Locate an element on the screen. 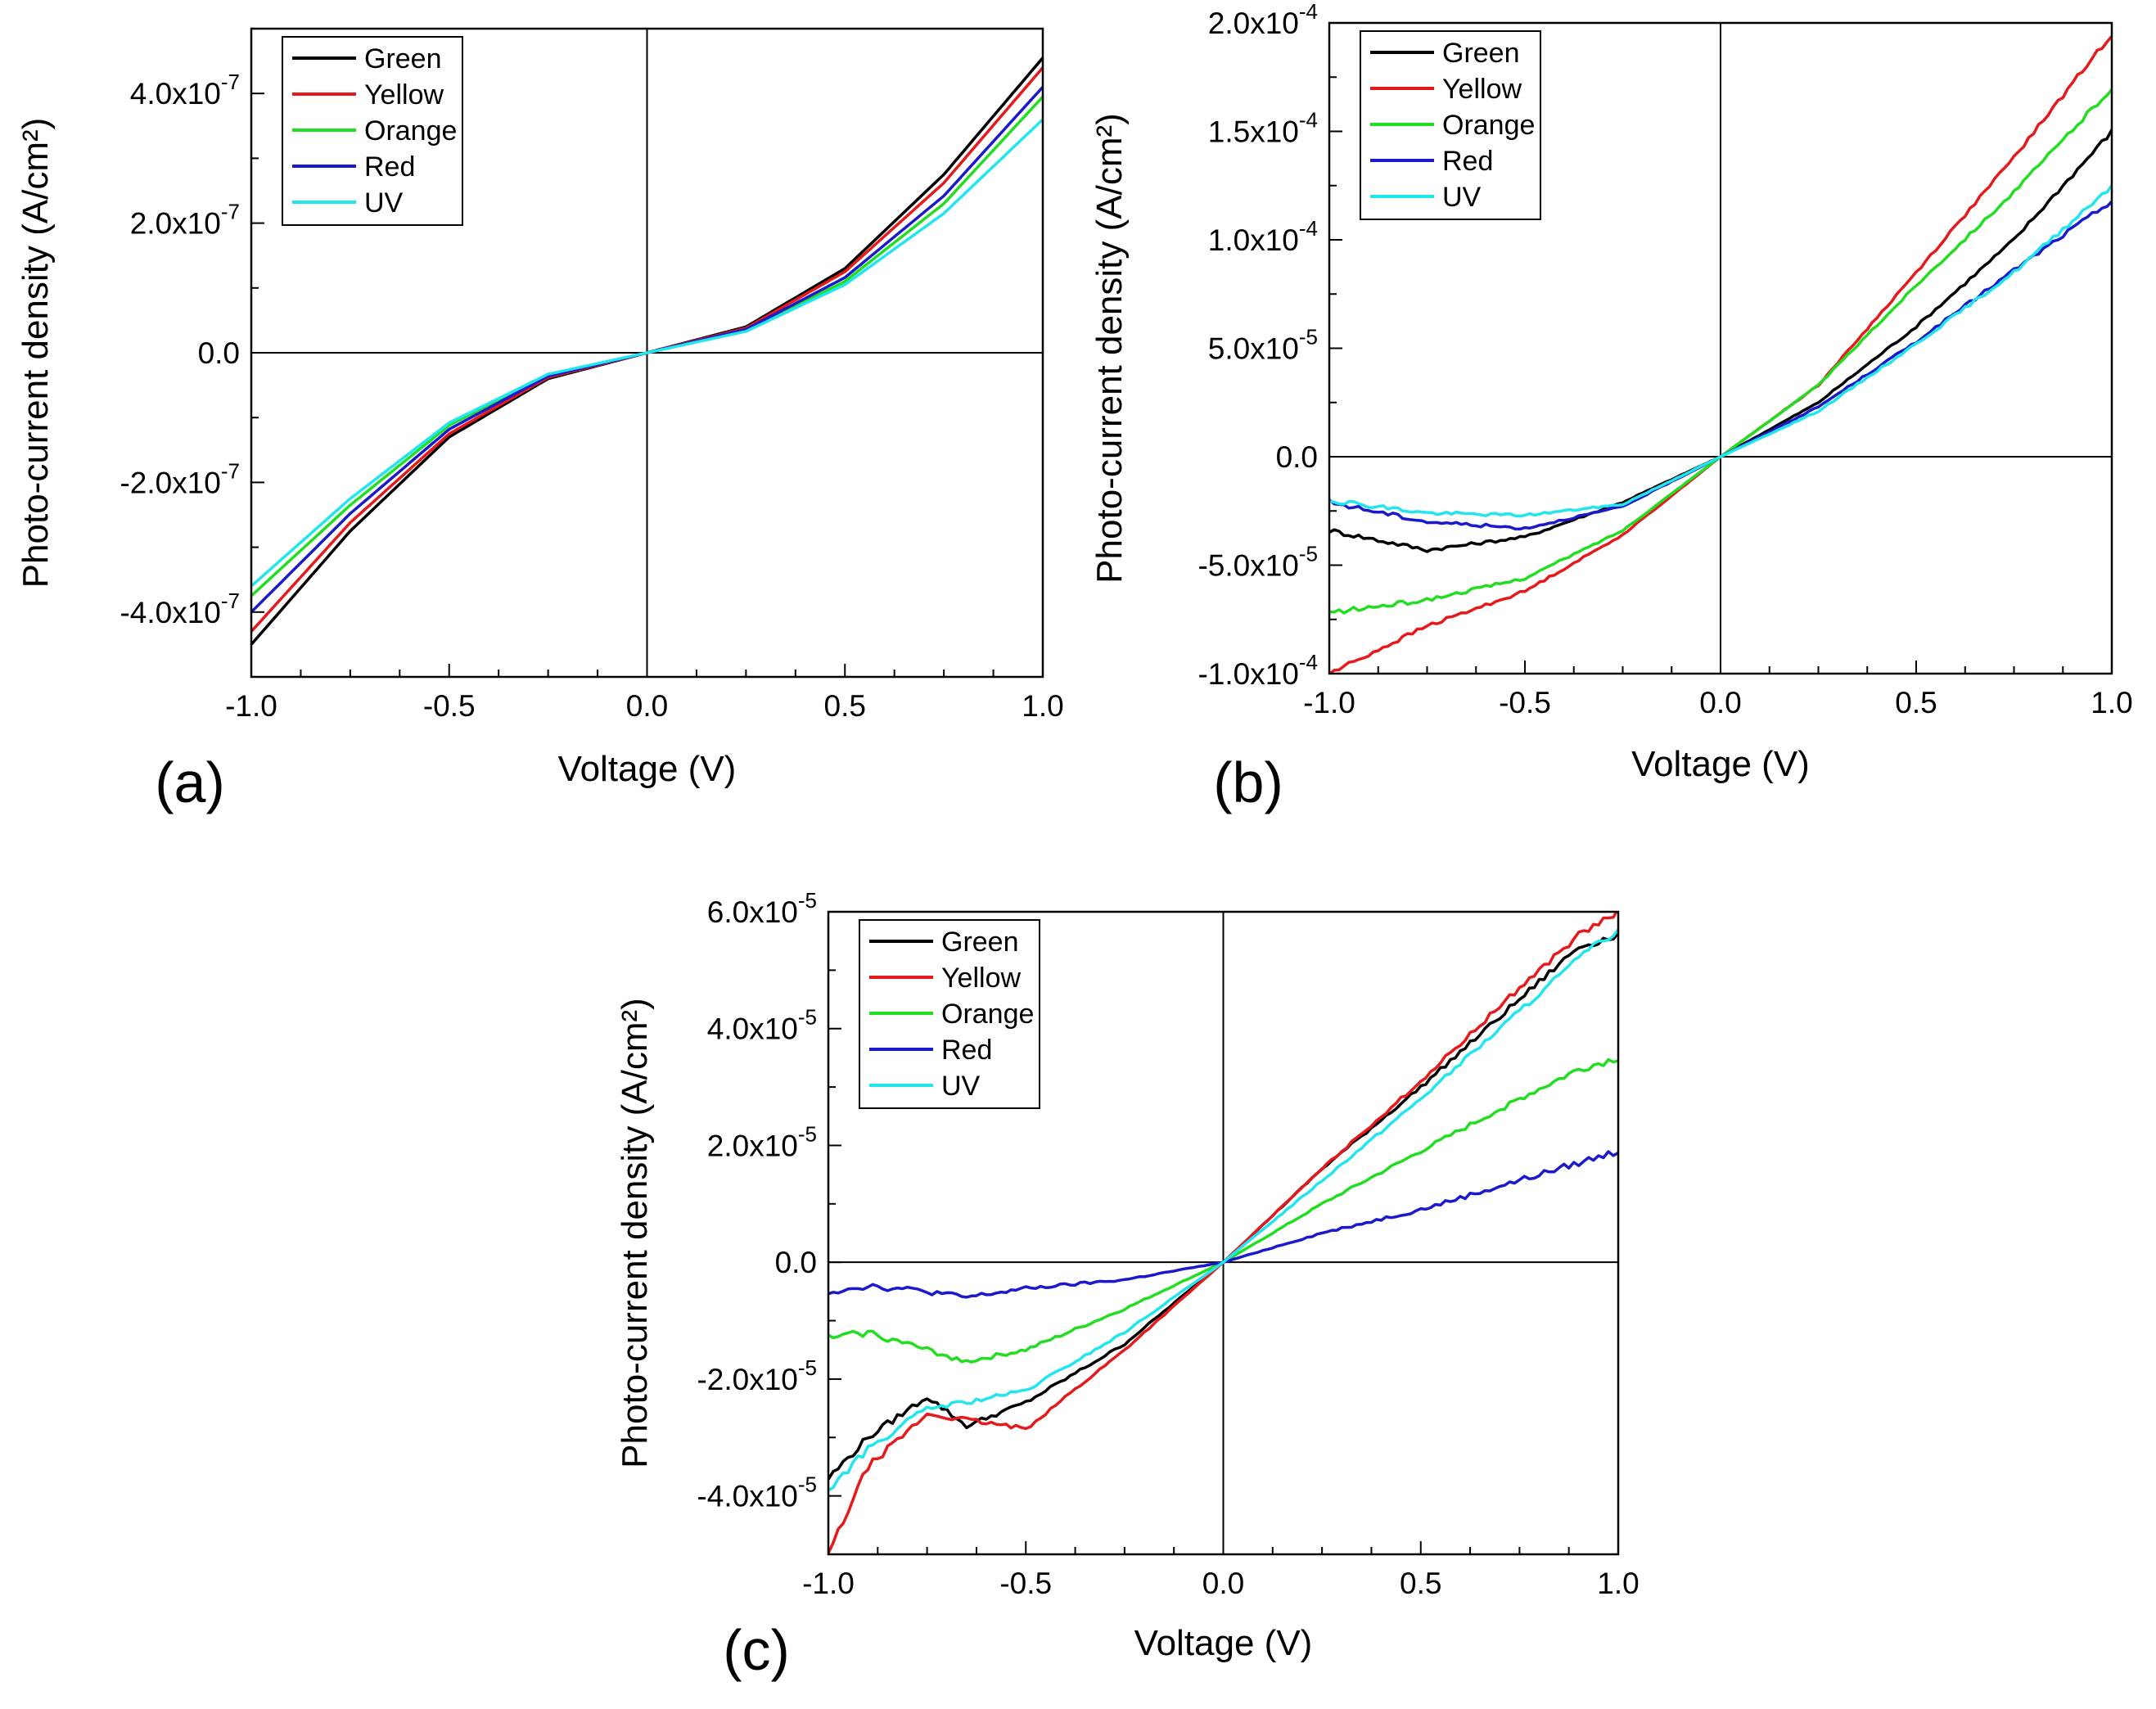  y-tick-label: -5.0x10⁻⁵ is located at coordinates (1258, 562).